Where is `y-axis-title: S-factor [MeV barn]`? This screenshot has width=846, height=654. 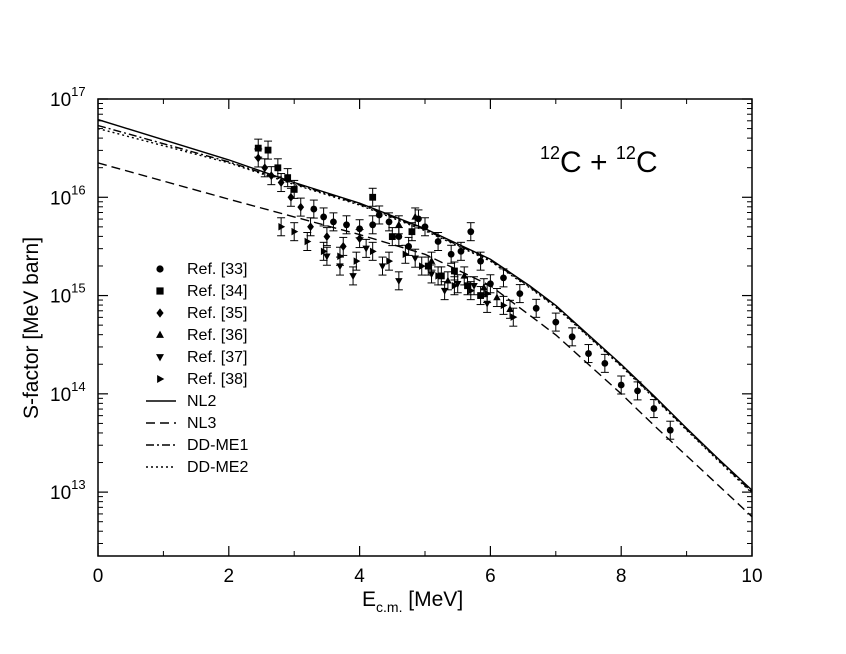
y-axis-title: S-factor [MeV barn] is located at coordinates (31, 328).